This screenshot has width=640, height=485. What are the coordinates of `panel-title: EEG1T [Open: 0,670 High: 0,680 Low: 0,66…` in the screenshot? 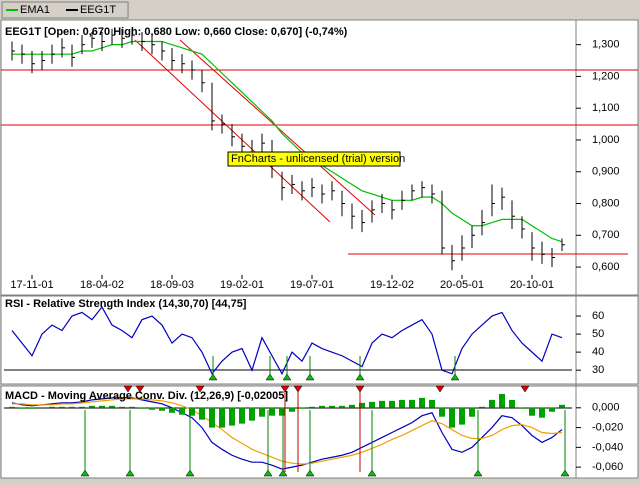 It's located at (176, 32).